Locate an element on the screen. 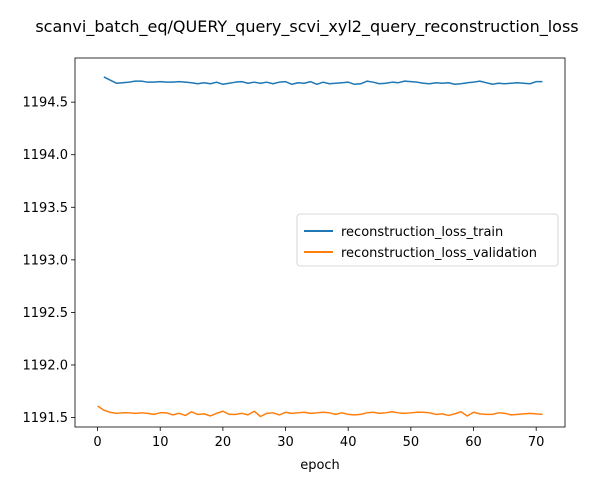 The width and height of the screenshot is (600, 480). y-tick-label: 1191.5 is located at coordinates (46, 418).